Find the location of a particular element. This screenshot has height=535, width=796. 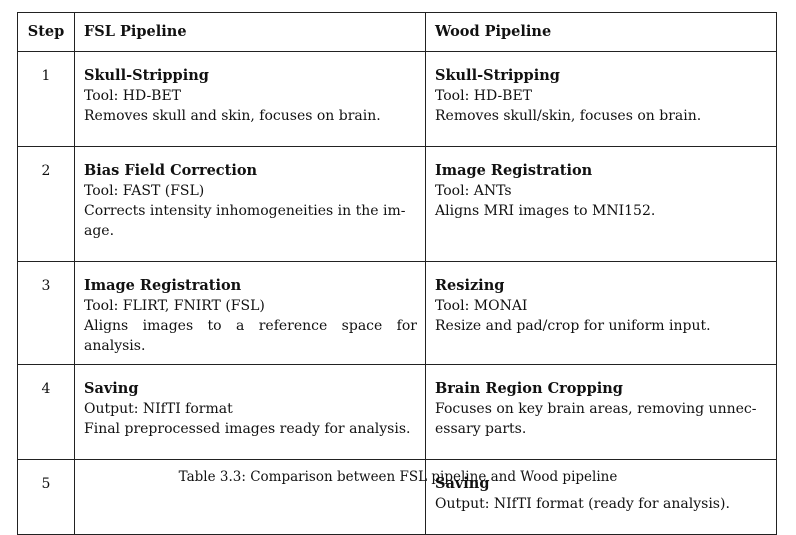

step-number: 2 is located at coordinates (46, 204).